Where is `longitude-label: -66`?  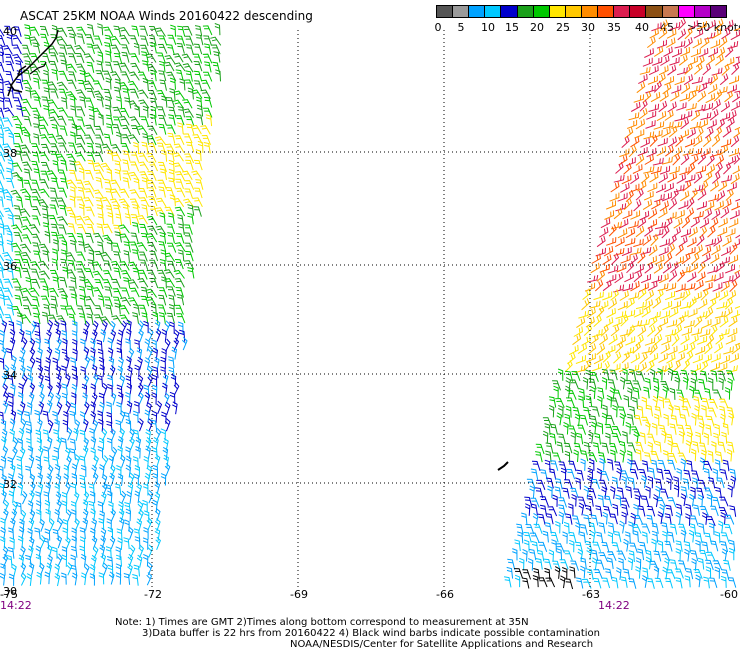
longitude-label: -66 is located at coordinates (445, 594).